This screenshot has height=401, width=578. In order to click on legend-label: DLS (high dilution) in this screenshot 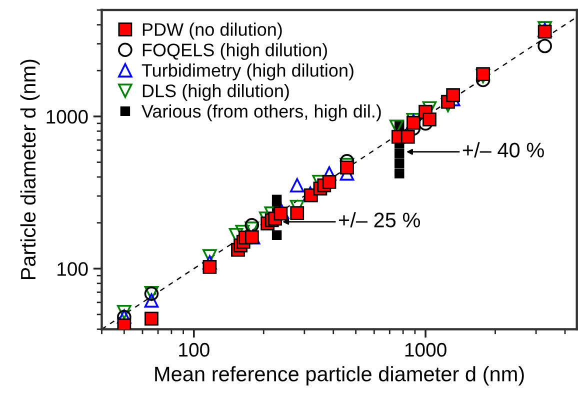, I will do `click(215, 92)`.